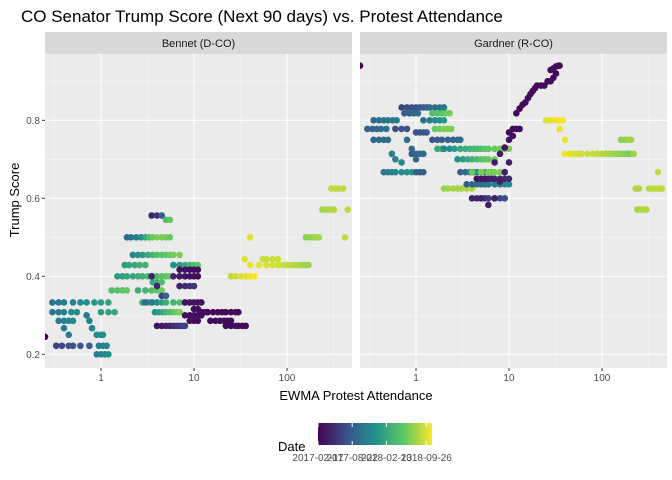  Describe the element at coordinates (355, 395) in the screenshot. I see `x-axis-title: EWMA Protest Attendance` at that location.